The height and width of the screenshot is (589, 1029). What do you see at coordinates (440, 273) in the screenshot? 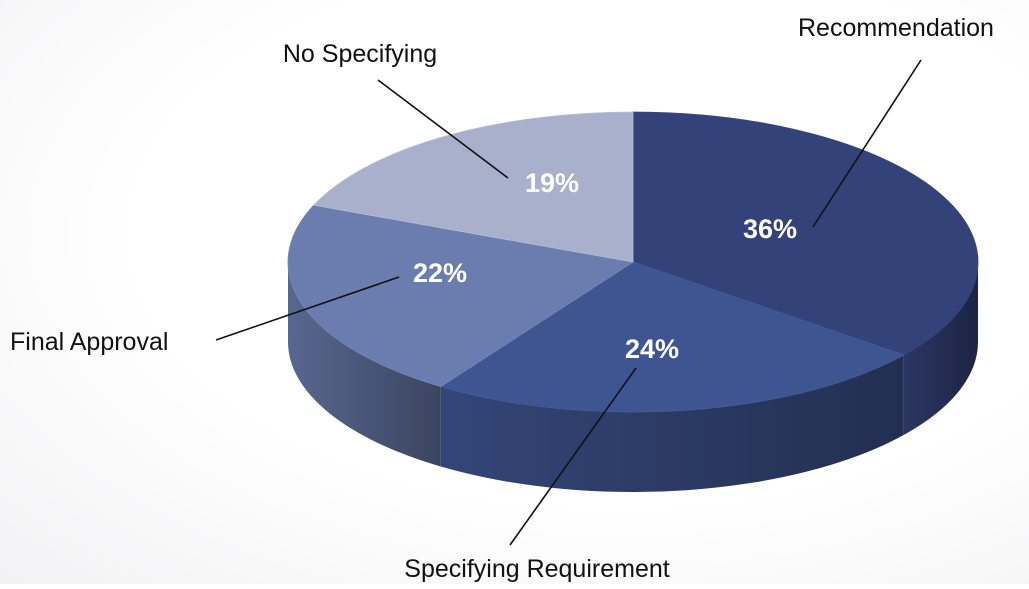
I see `slice-percent-final-approval: 22%` at bounding box center [440, 273].